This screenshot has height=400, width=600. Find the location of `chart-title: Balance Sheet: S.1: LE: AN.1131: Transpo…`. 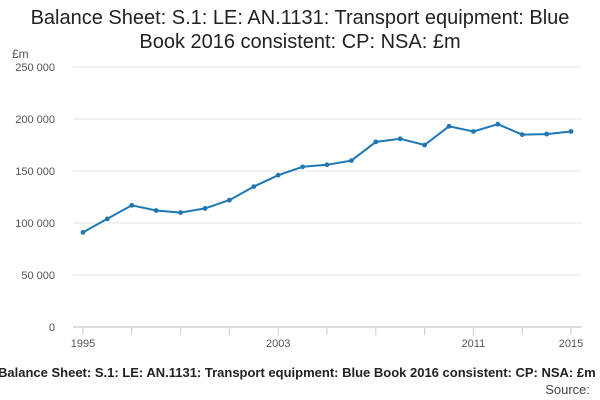

chart-title: Balance Sheet: S.1: LE: AN.1131: Transpo… is located at coordinates (300, 30).